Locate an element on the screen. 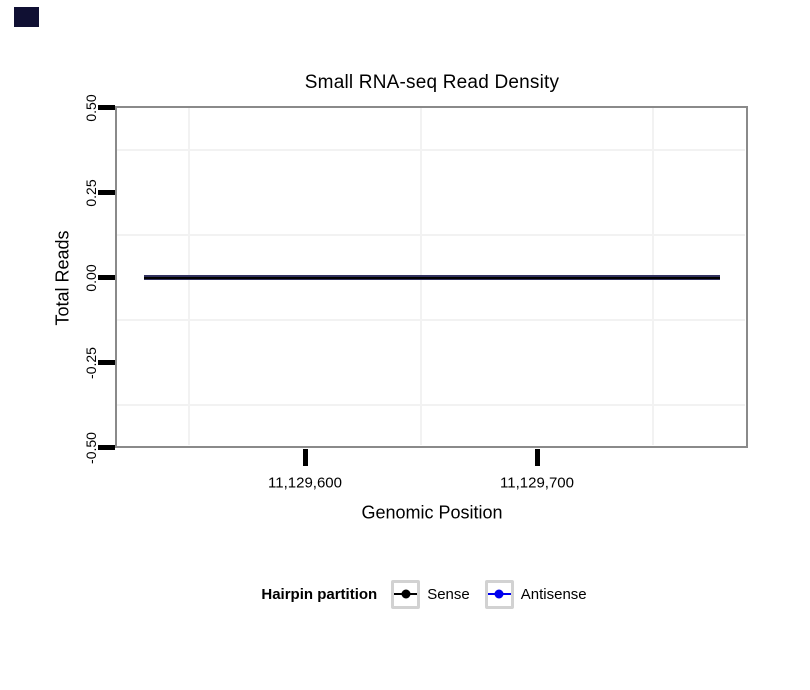 The image size is (810, 690). read-density-line is located at coordinates (432, 277).